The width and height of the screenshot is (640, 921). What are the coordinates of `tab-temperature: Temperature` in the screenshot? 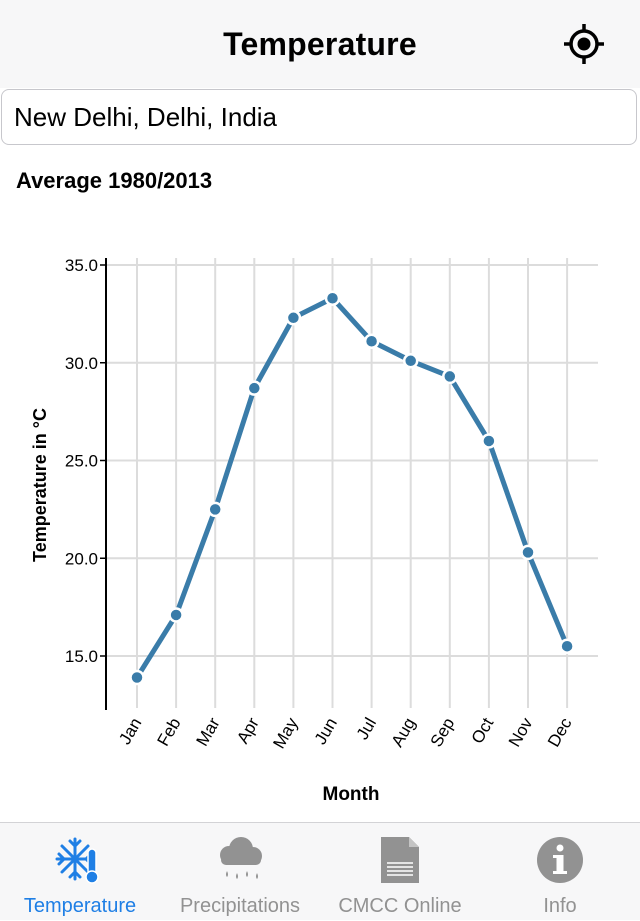 It's located at (80, 872).